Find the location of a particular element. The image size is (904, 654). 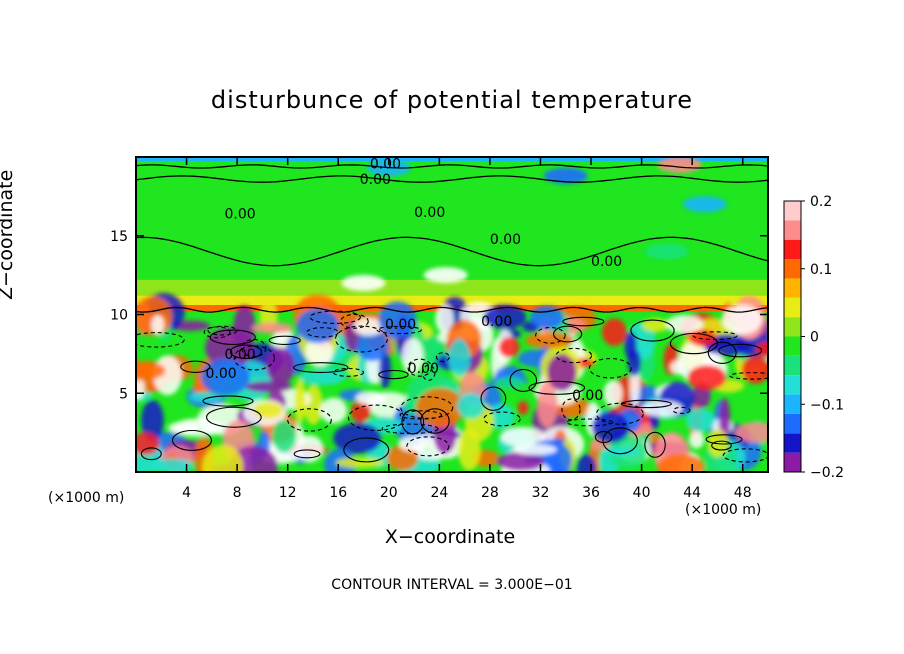

x-tick-label: 24 is located at coordinates (439, 493).